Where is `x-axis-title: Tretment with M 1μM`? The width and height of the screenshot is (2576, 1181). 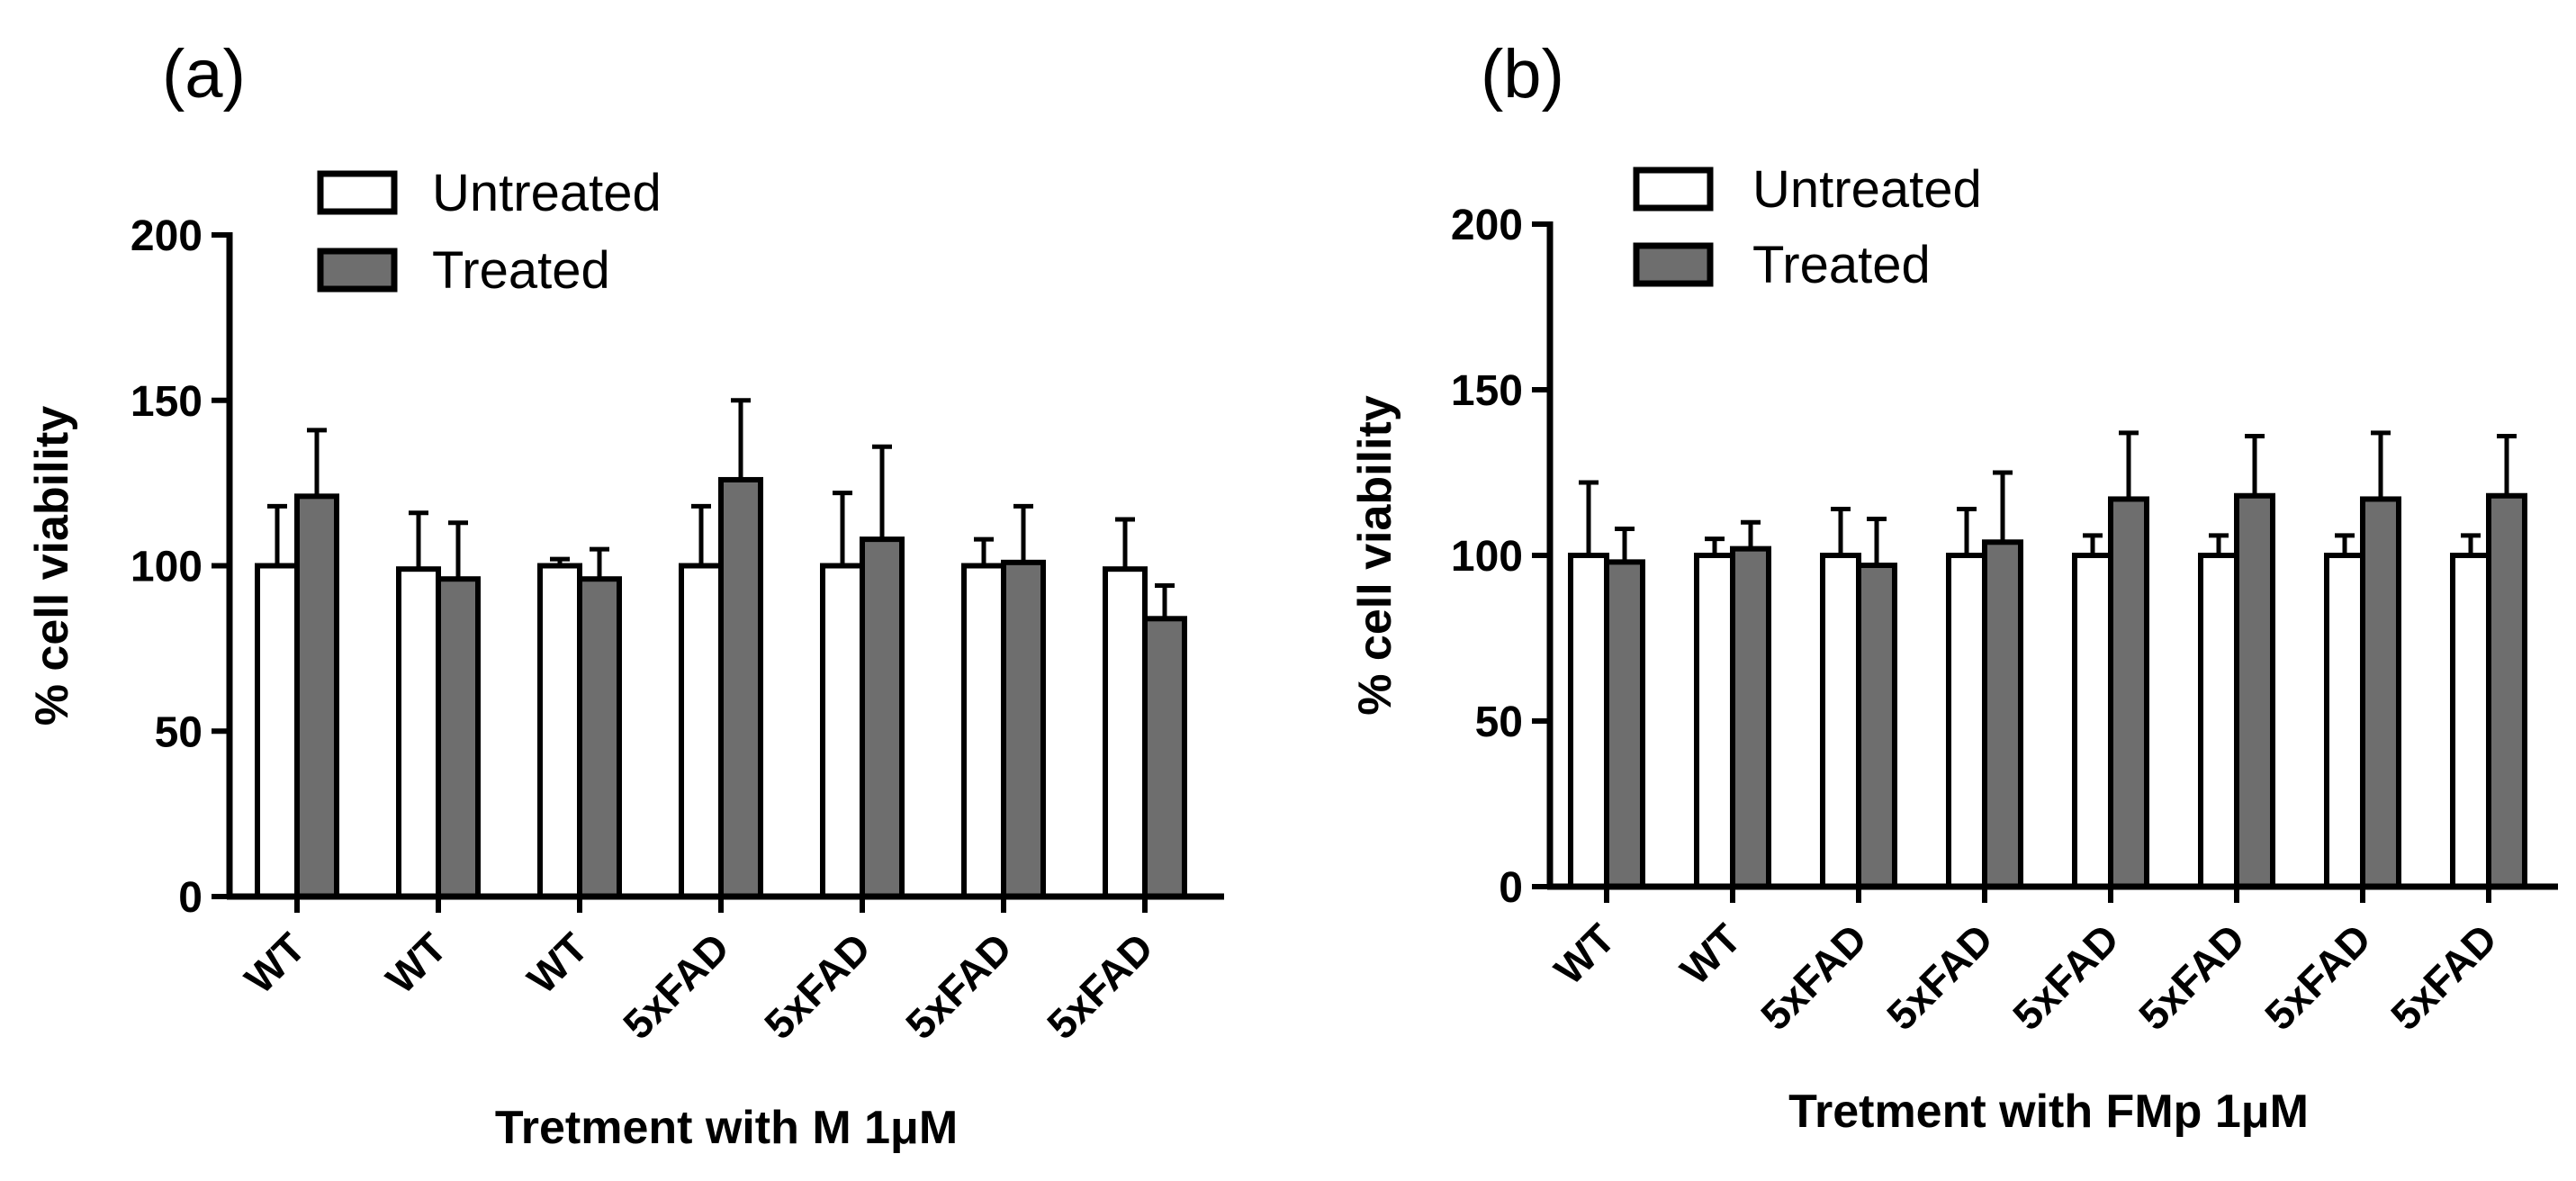
x-axis-title: Tretment with M 1μM is located at coordinates (726, 1128).